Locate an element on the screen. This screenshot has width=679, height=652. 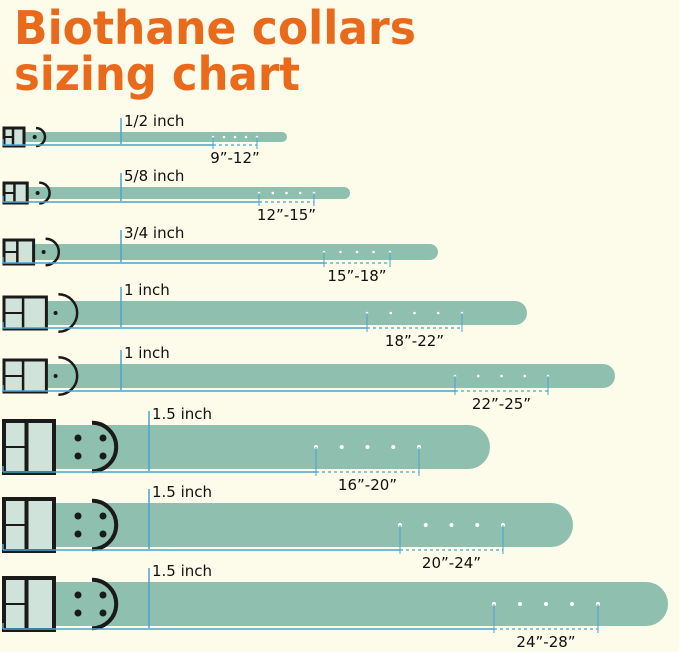
collar-3: 1 inch 18”-22” is located at coordinates (264, 315).